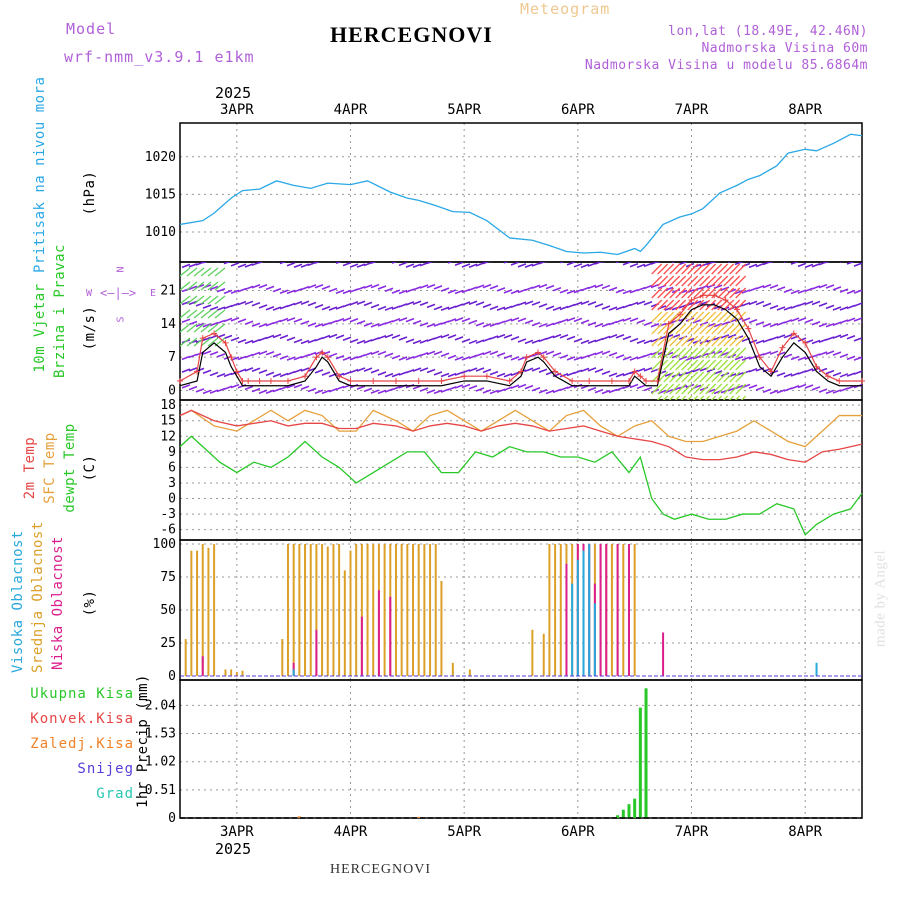 This screenshot has width=900, height=900. Describe the element at coordinates (172, 467) in the screenshot. I see `y-tick-label: 6` at that location.